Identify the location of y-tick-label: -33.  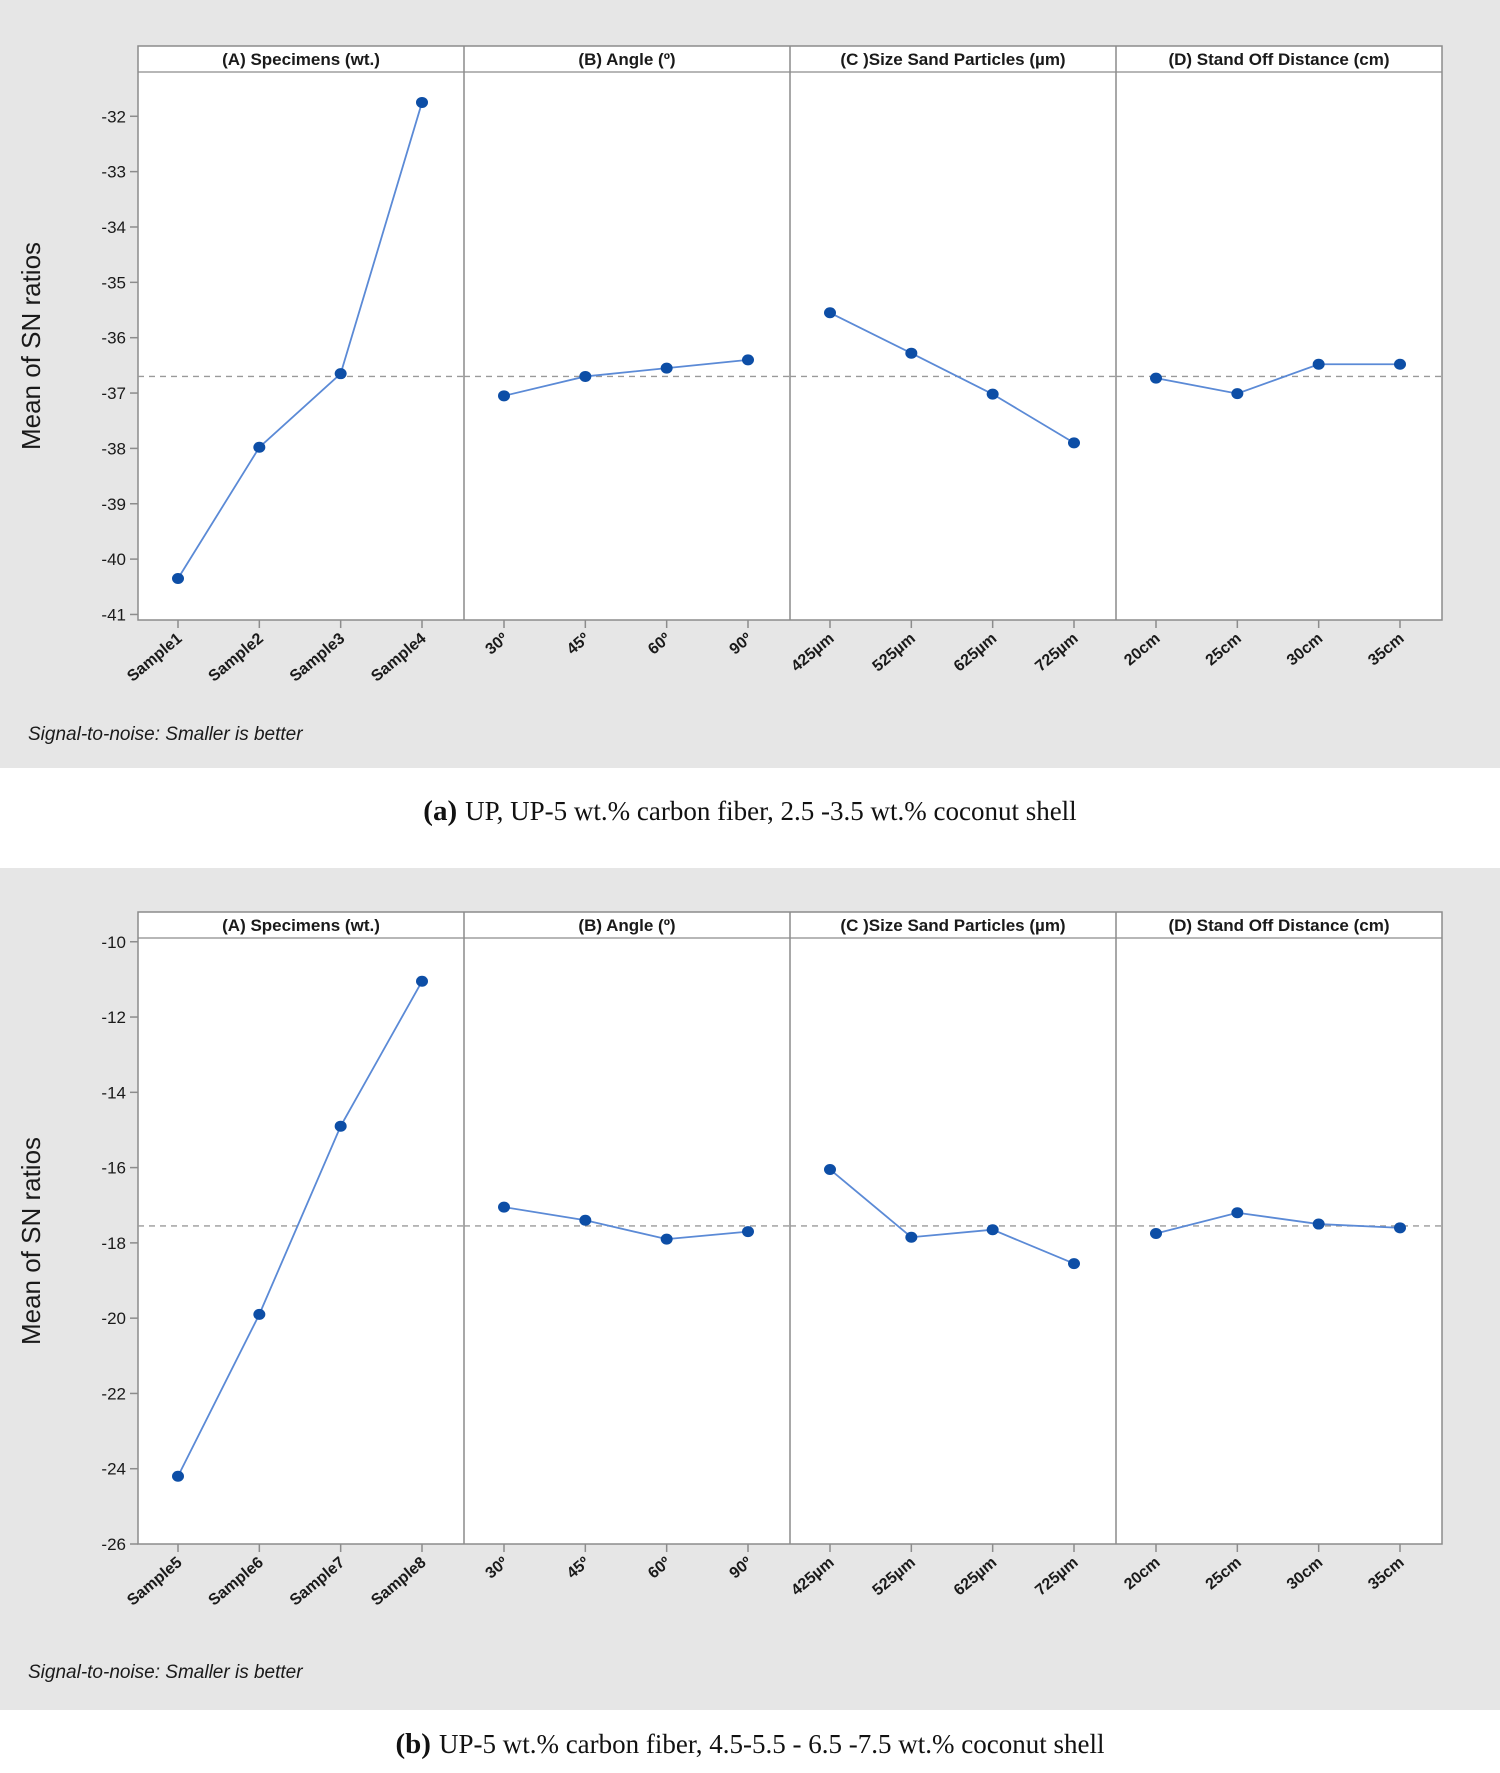
(113, 172).